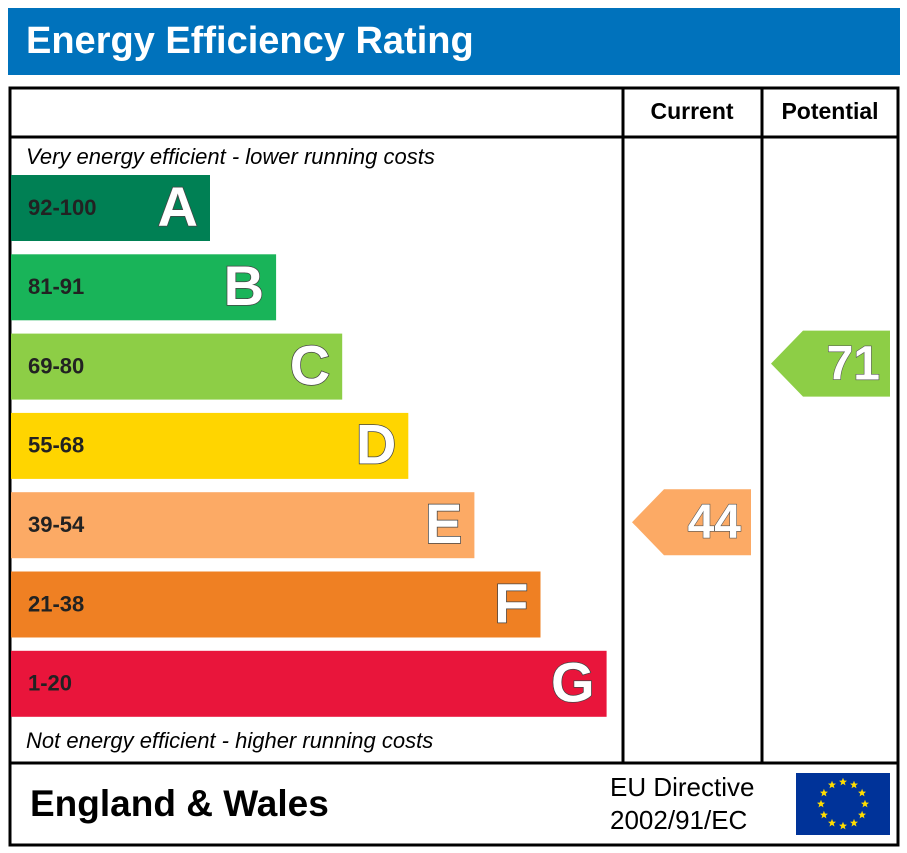  Describe the element at coordinates (715, 522) in the screenshot. I see `rating-value: 44` at that location.